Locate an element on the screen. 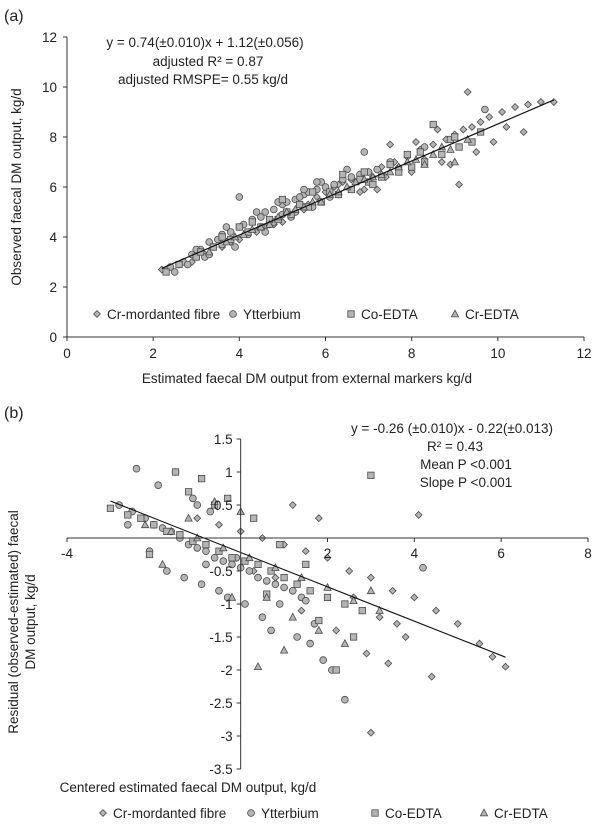 The height and width of the screenshot is (825, 601). panel-a-y-tick-label: 10 is located at coordinates (49, 87).